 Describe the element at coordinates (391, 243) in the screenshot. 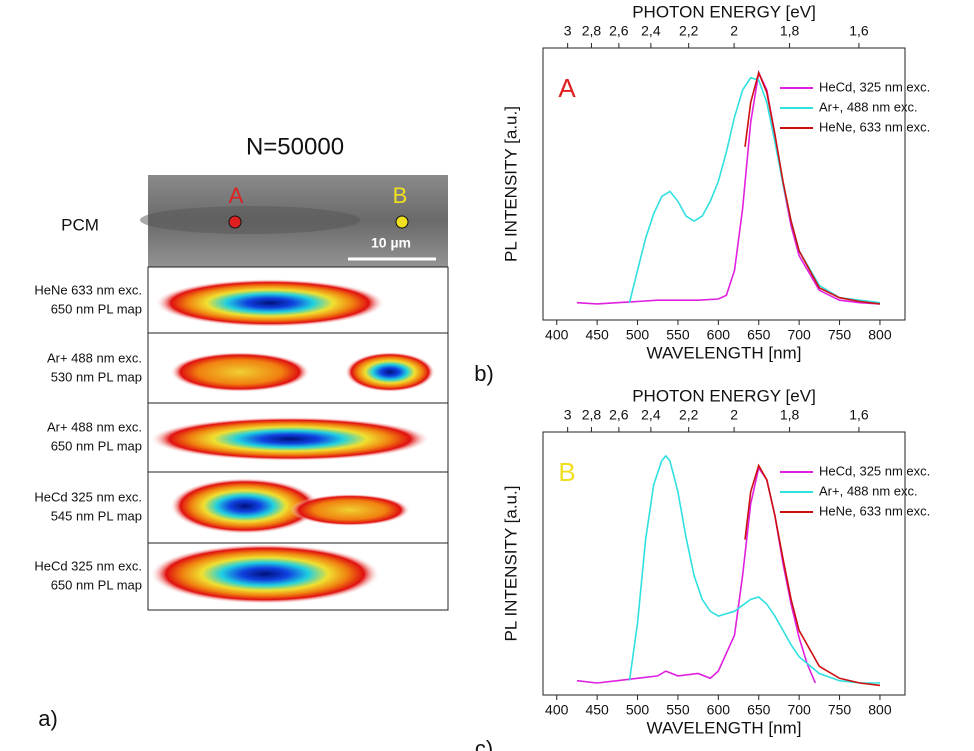

I see `scale-bar-label: 10 µm` at that location.